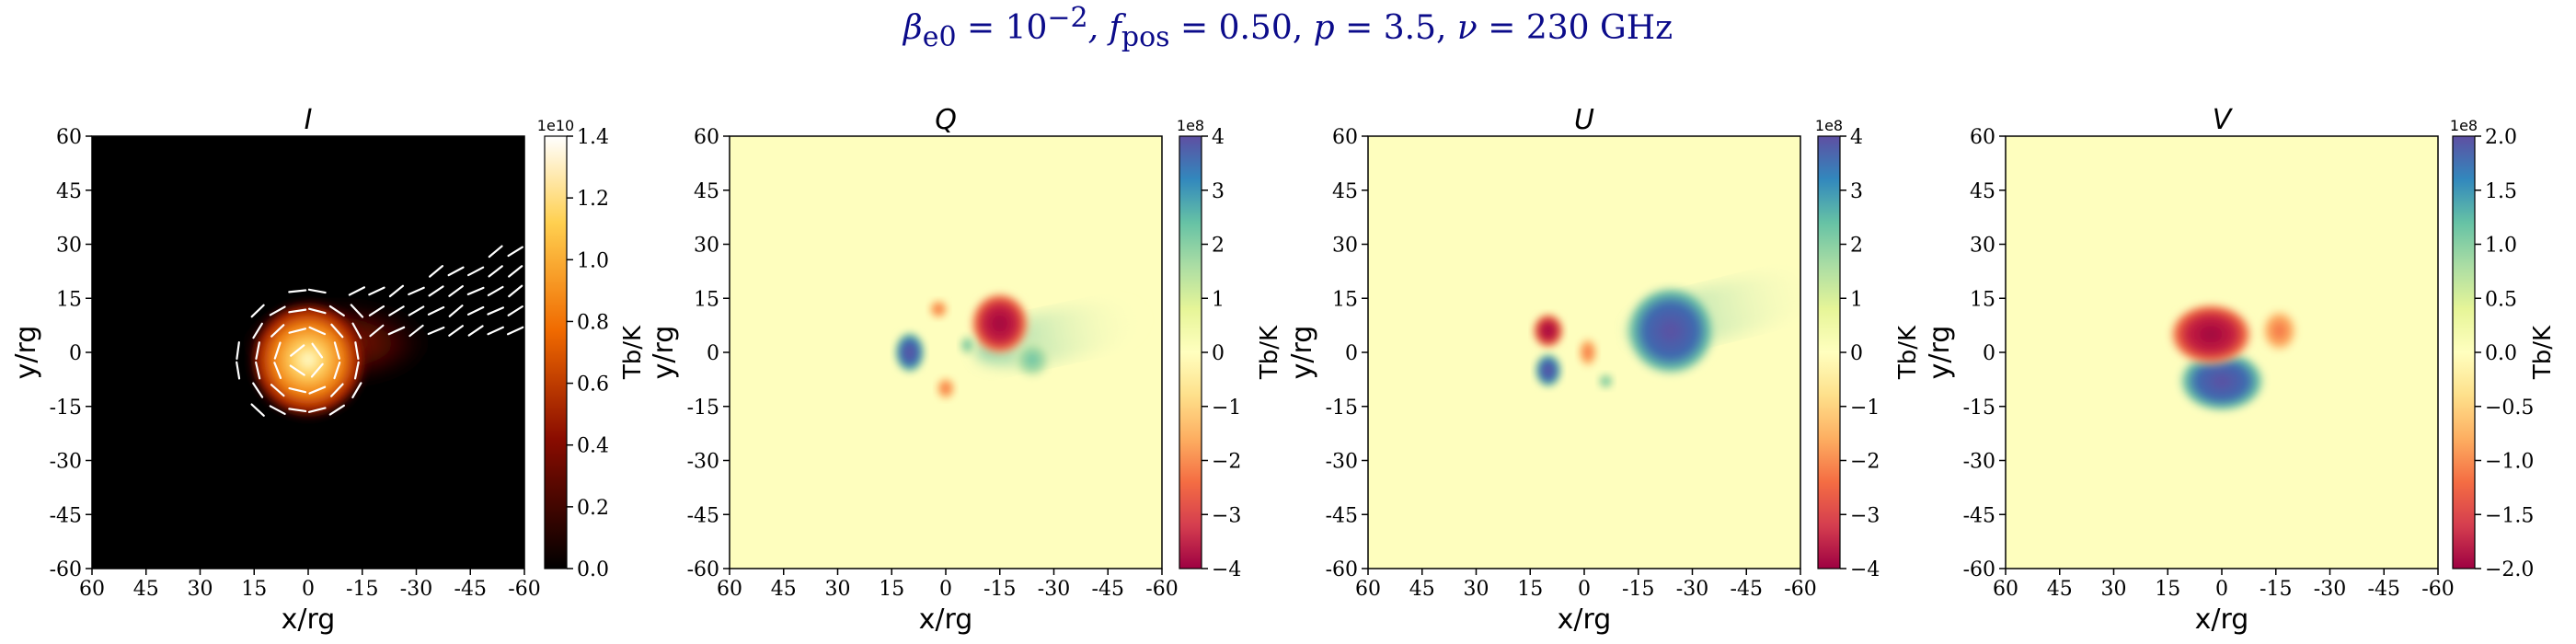  Describe the element at coordinates (1979, 569) in the screenshot. I see `y-tick-label: -60` at that location.